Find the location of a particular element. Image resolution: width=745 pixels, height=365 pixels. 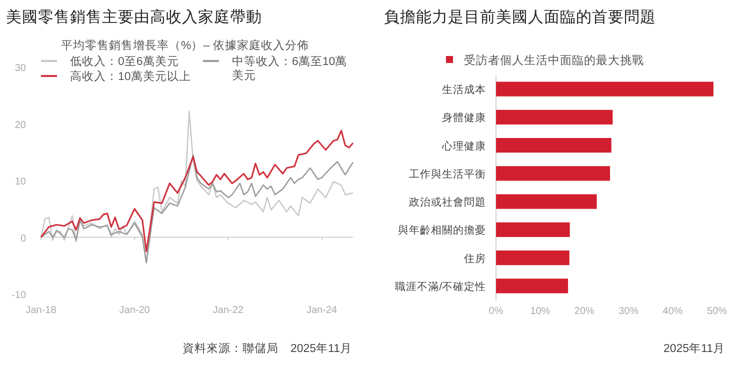

x-tick-label: 10% is located at coordinates (540, 311).